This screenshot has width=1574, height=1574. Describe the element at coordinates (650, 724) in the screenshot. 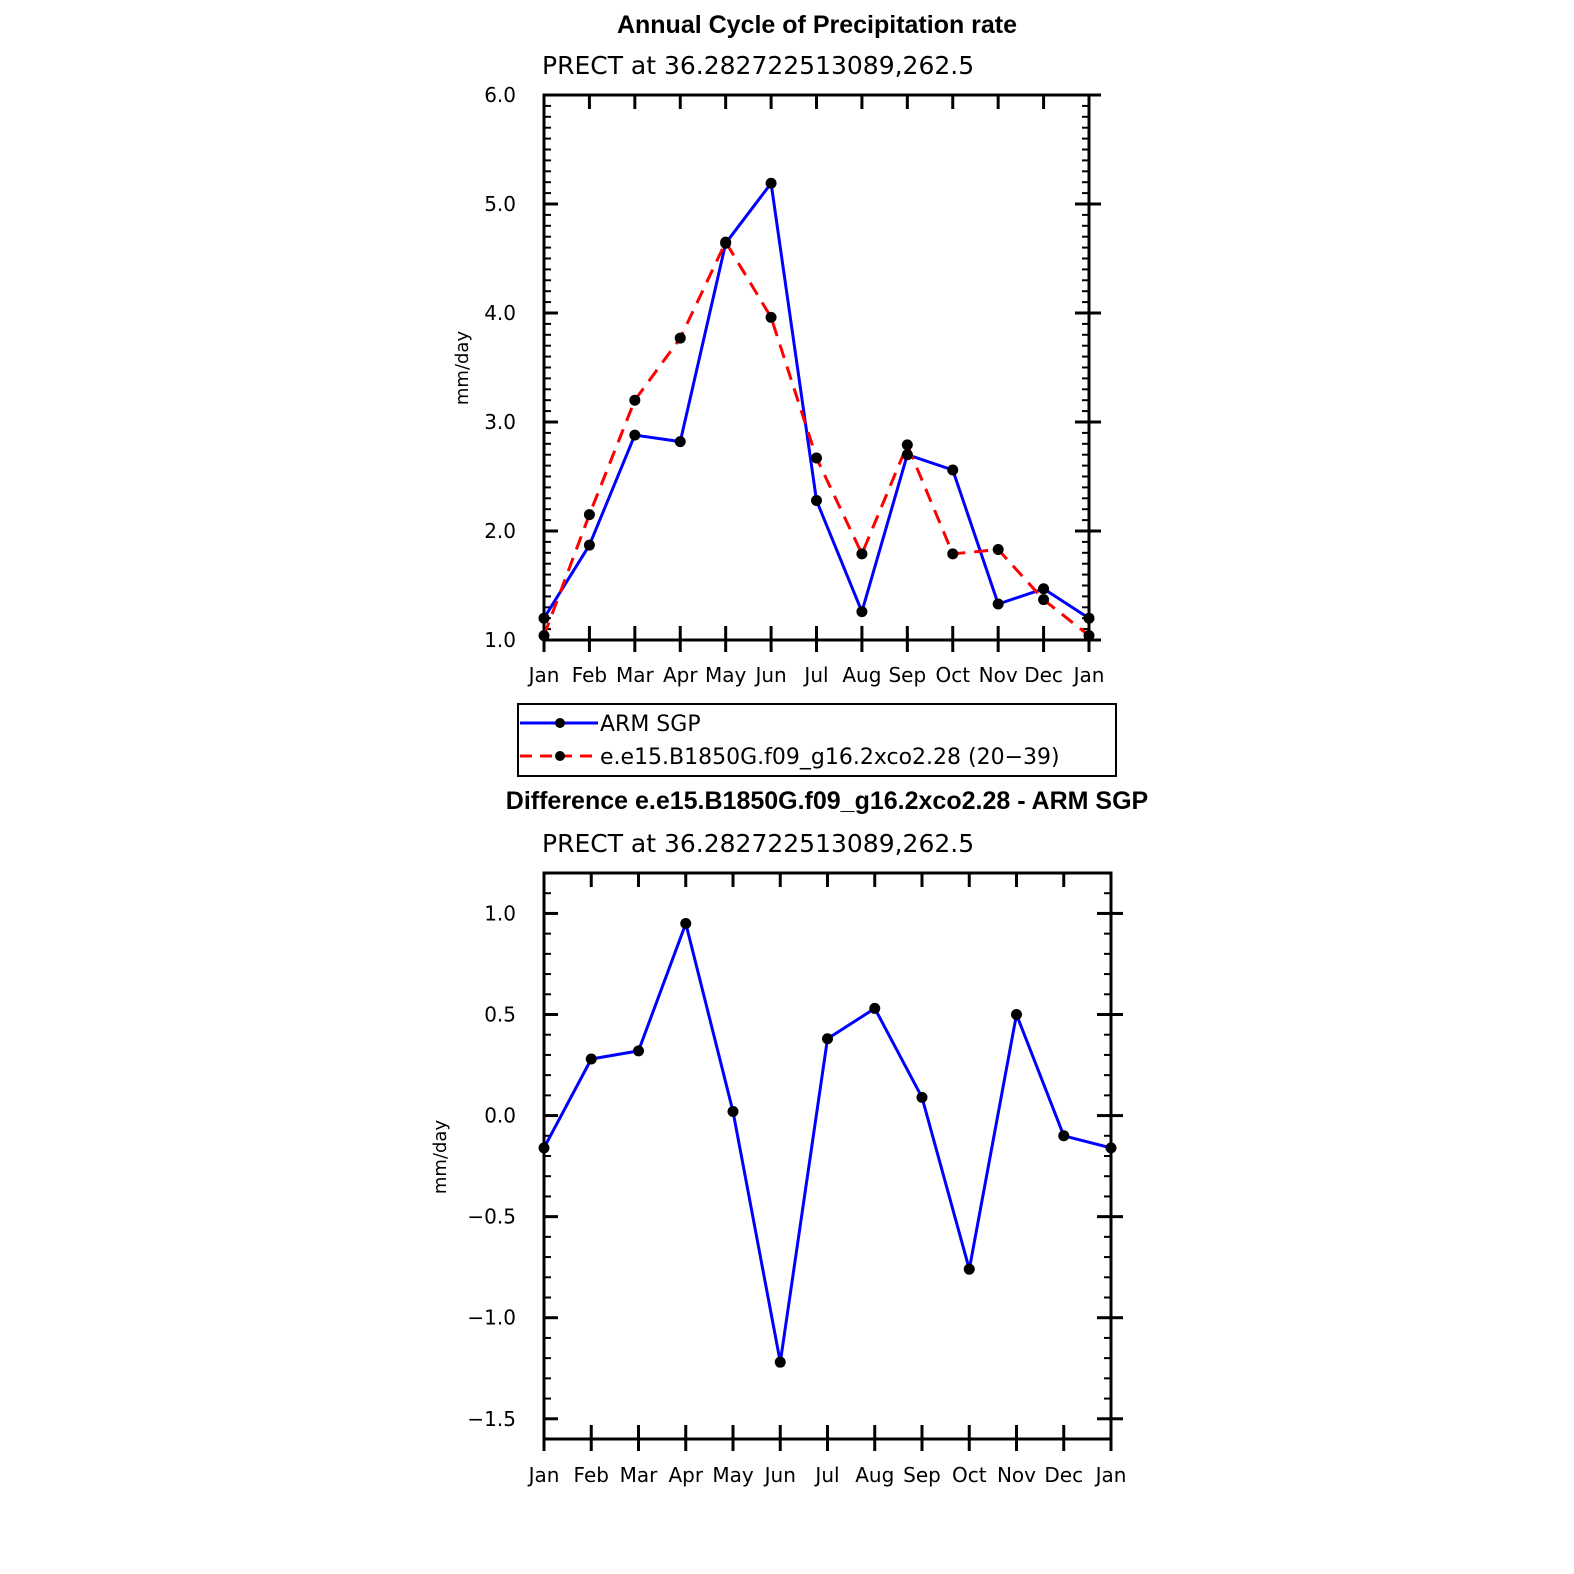

I see `legend-label-arm-sgp: ARM SGP` at that location.